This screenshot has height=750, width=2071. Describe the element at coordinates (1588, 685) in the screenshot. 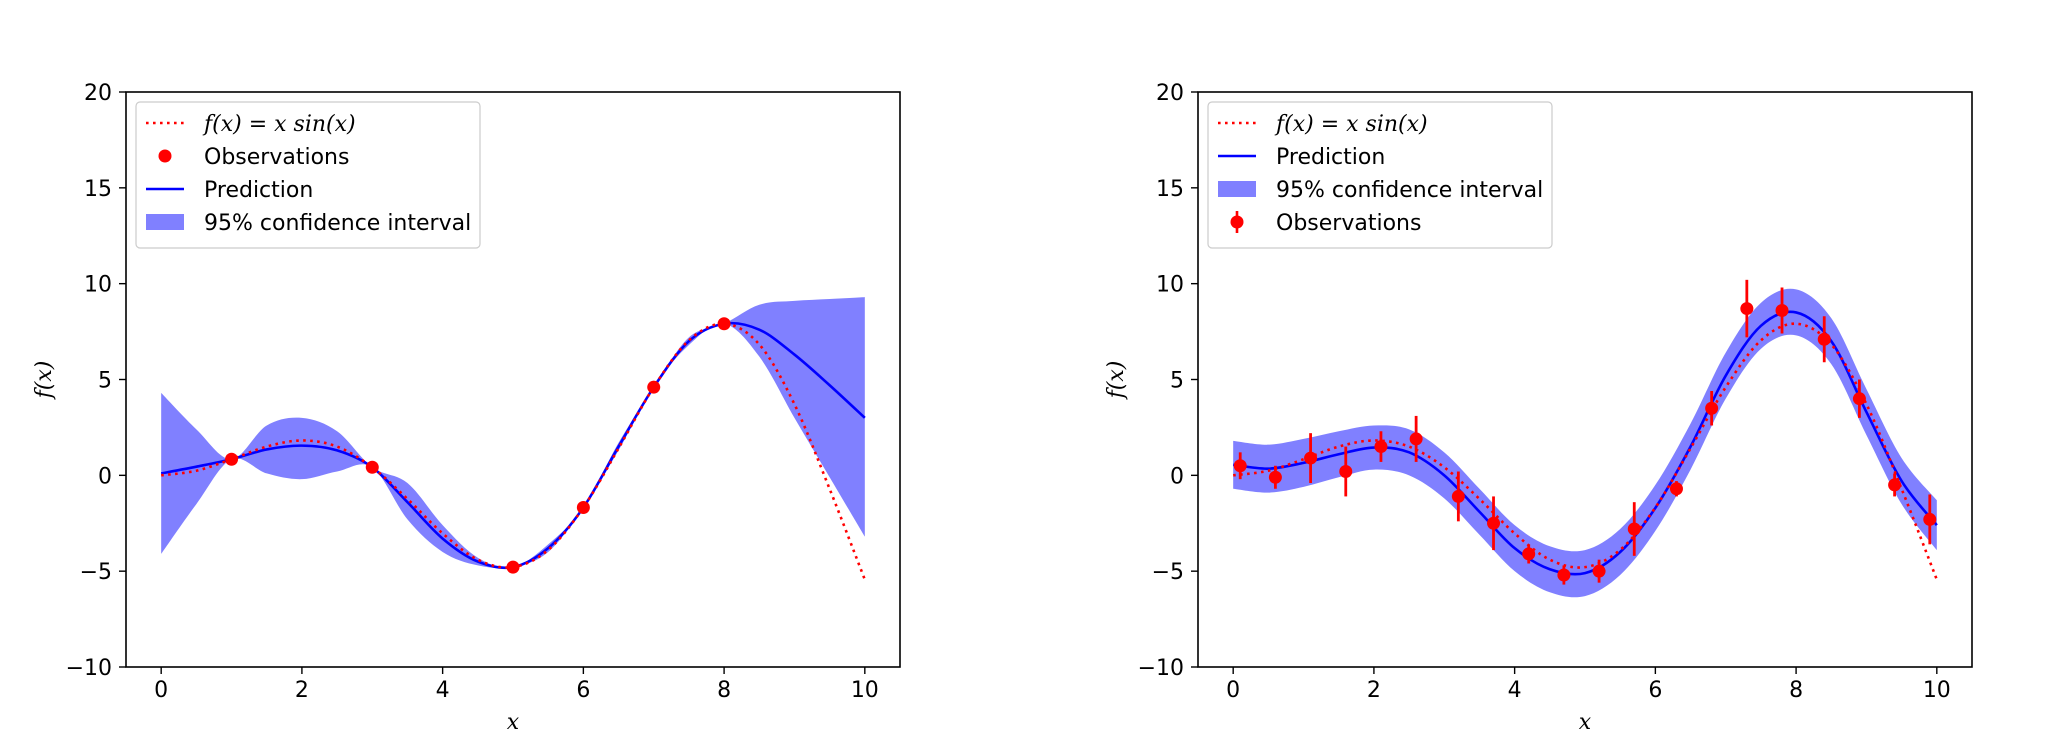

I see `right-x-ticks: 0 2 4 6 8 10` at that location.